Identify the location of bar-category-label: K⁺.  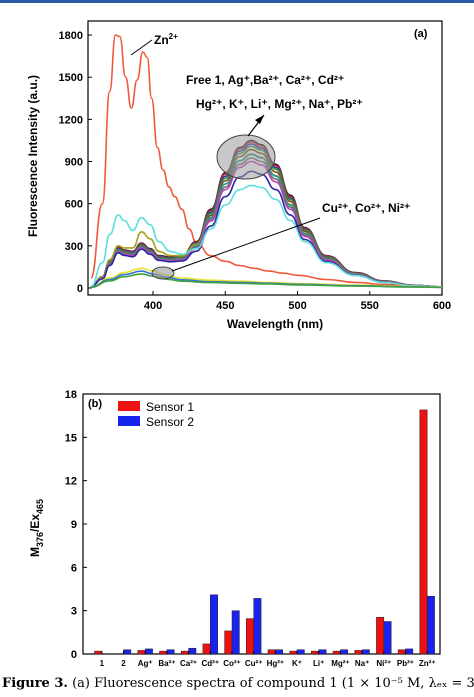
(297, 663).